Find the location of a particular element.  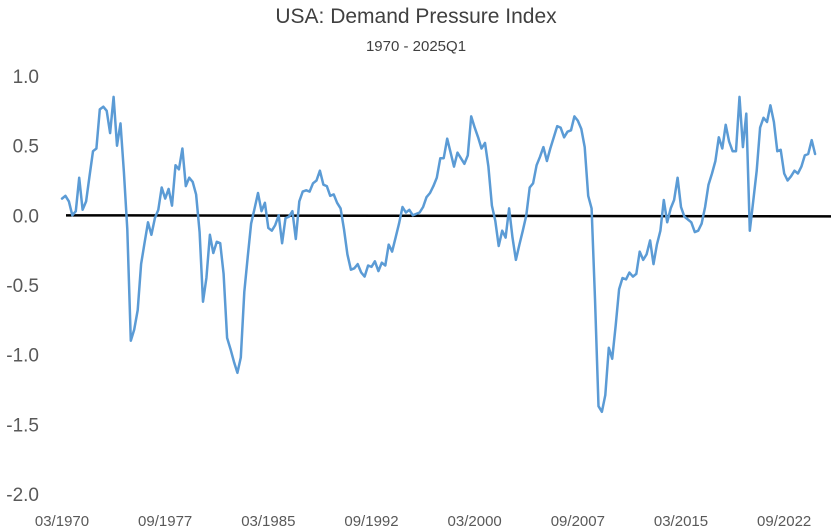

y-tick-label: -2.0 is located at coordinates (22, 495).